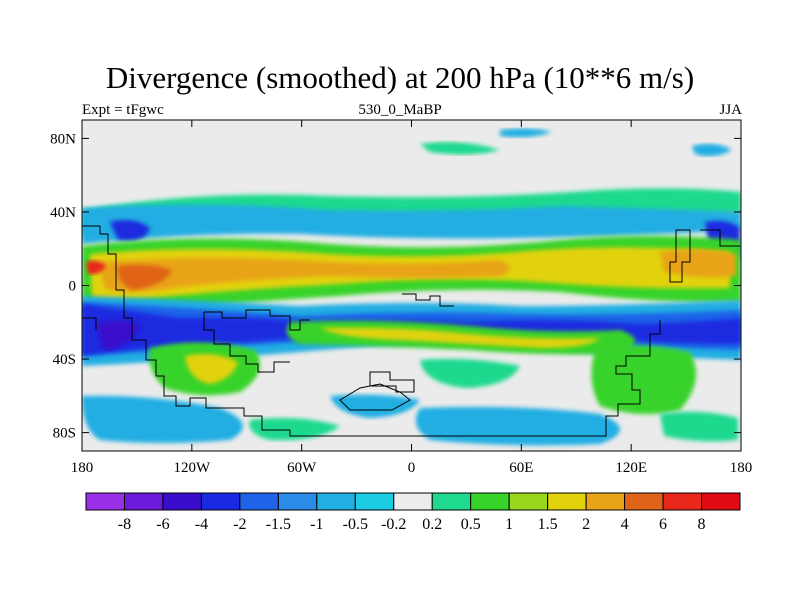  What do you see at coordinates (124, 524) in the screenshot?
I see `colorbar-label: -8` at bounding box center [124, 524].